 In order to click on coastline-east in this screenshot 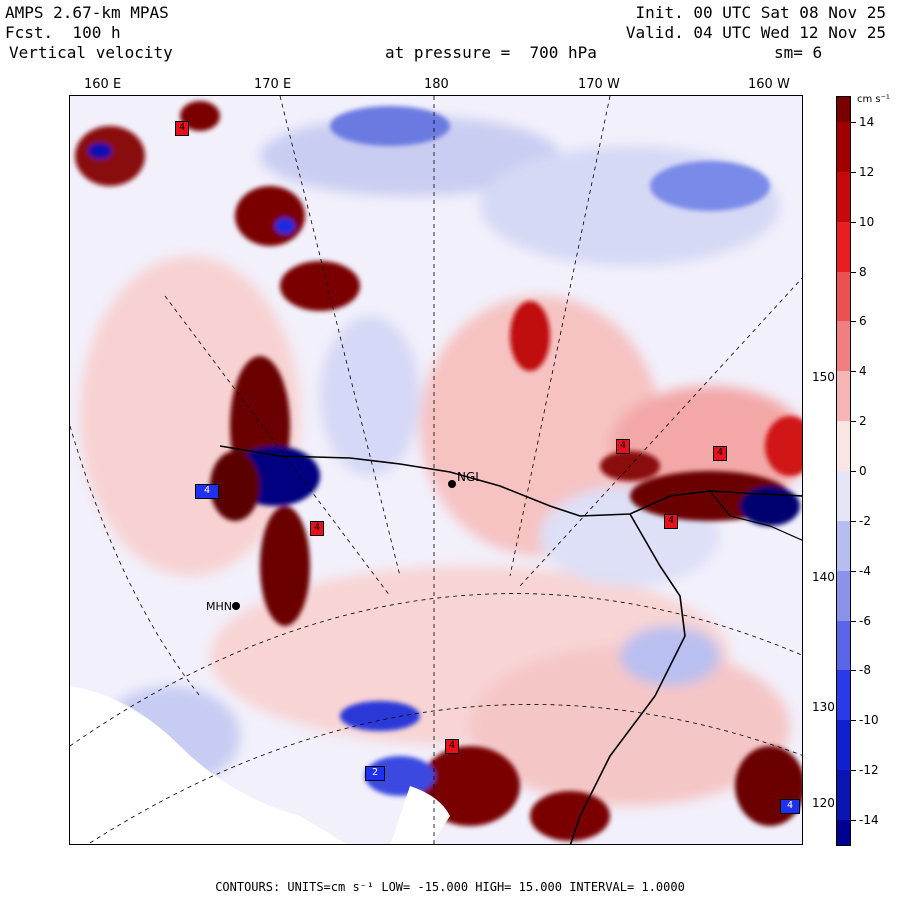, I will do `click(755, 515)`.